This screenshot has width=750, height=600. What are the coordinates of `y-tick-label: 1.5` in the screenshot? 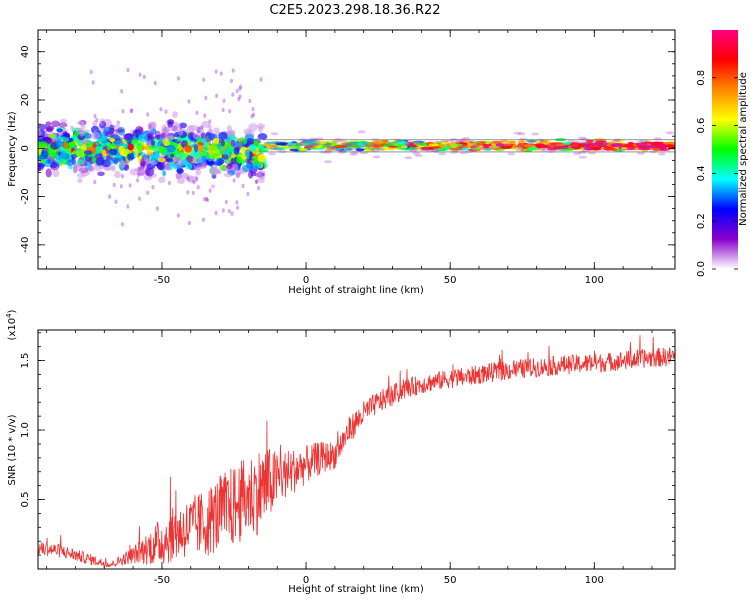 It's located at (25, 361).